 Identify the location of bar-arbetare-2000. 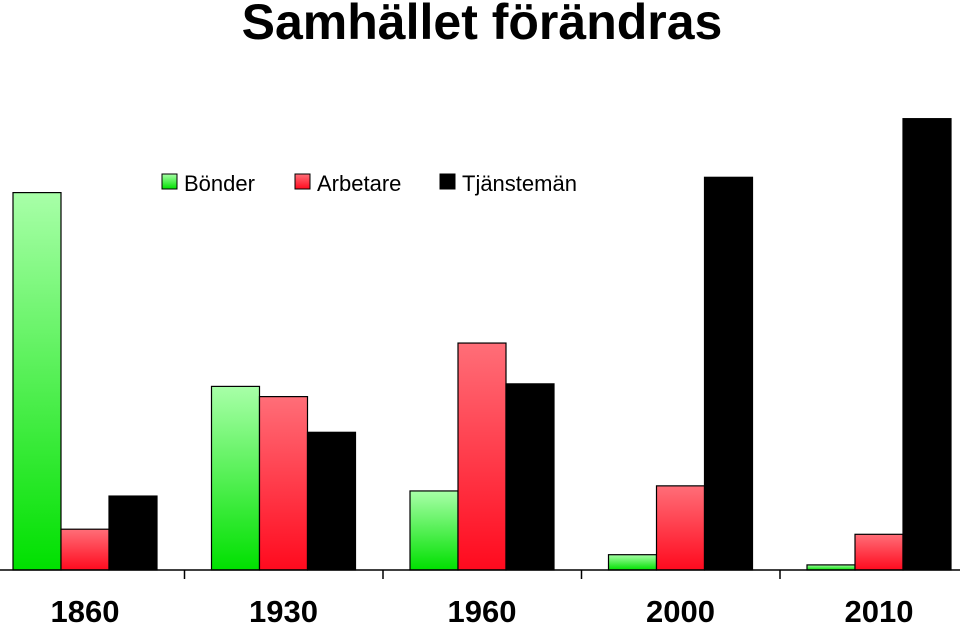
(680, 528).